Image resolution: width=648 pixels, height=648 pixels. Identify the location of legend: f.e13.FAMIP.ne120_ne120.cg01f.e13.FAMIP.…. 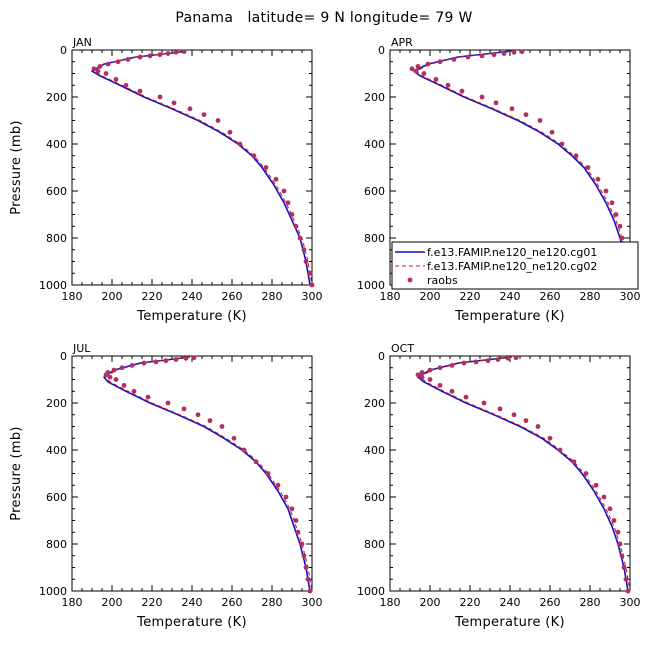
(515, 265).